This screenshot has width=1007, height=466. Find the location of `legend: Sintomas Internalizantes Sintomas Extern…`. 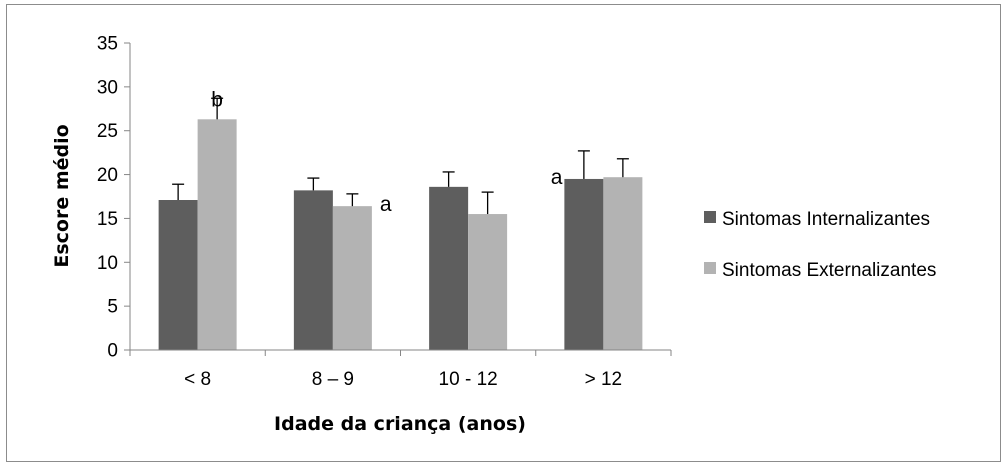

legend: Sintomas Internalizantes Sintomas Extern… is located at coordinates (820, 245).